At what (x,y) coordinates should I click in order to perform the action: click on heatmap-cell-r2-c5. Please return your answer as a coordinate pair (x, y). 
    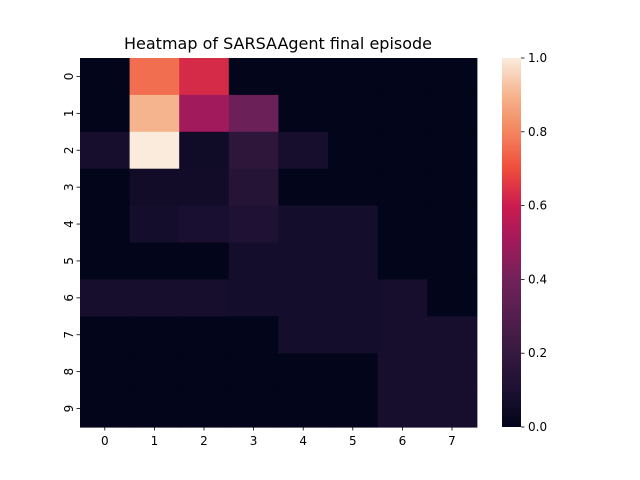
    Looking at the image, I should click on (353, 150).